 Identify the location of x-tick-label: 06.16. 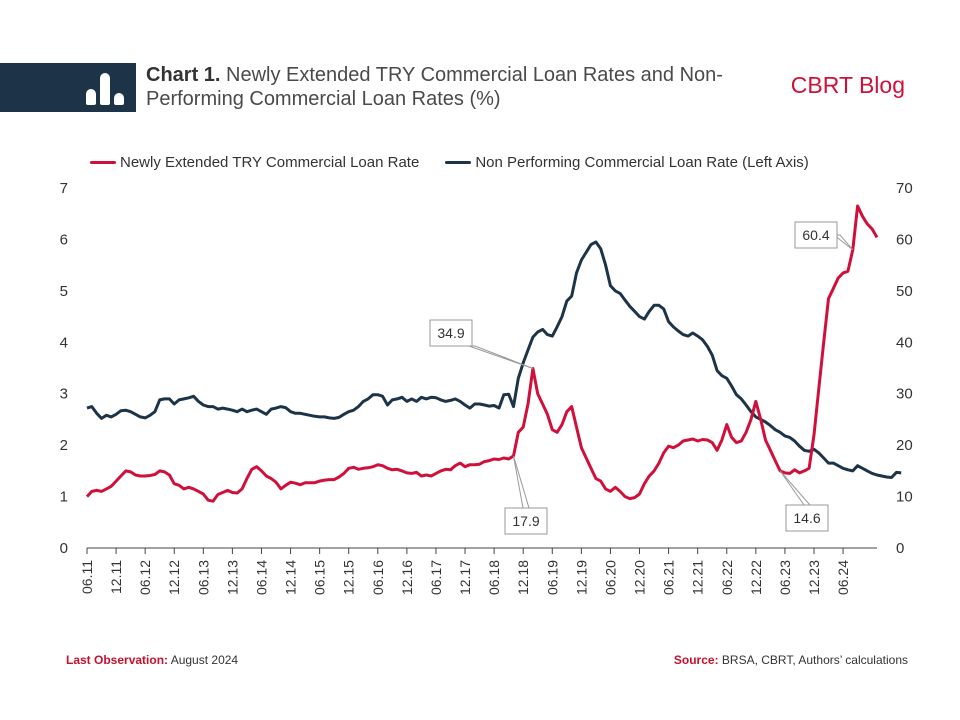
(378, 577).